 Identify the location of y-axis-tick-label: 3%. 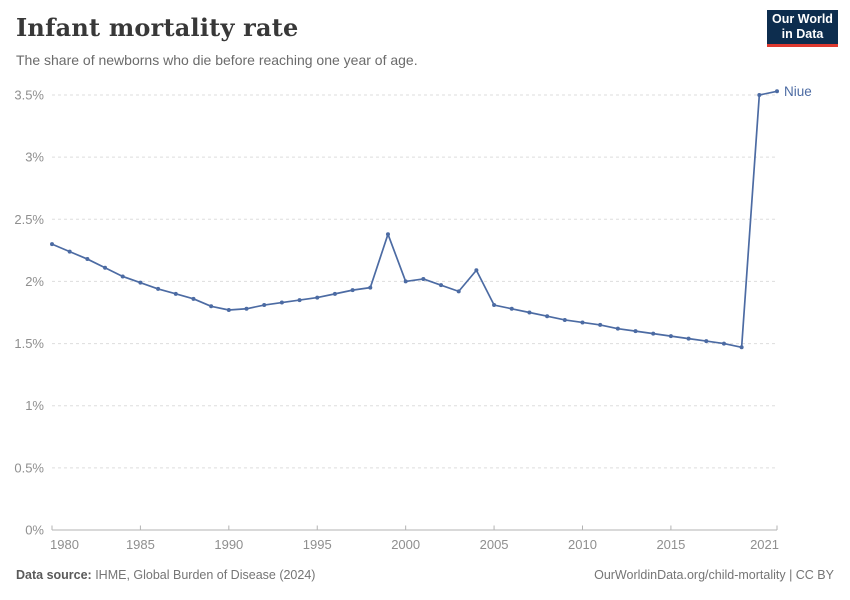
(34, 157).